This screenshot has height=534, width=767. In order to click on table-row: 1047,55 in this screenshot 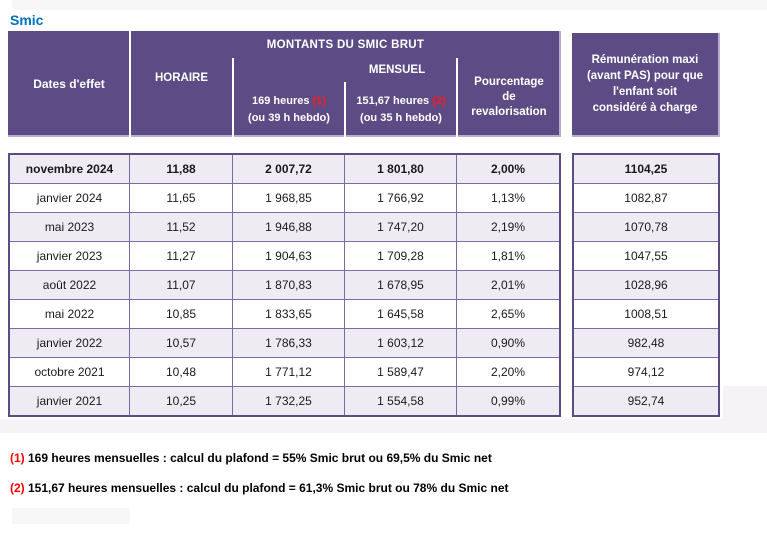, I will do `click(646, 256)`.